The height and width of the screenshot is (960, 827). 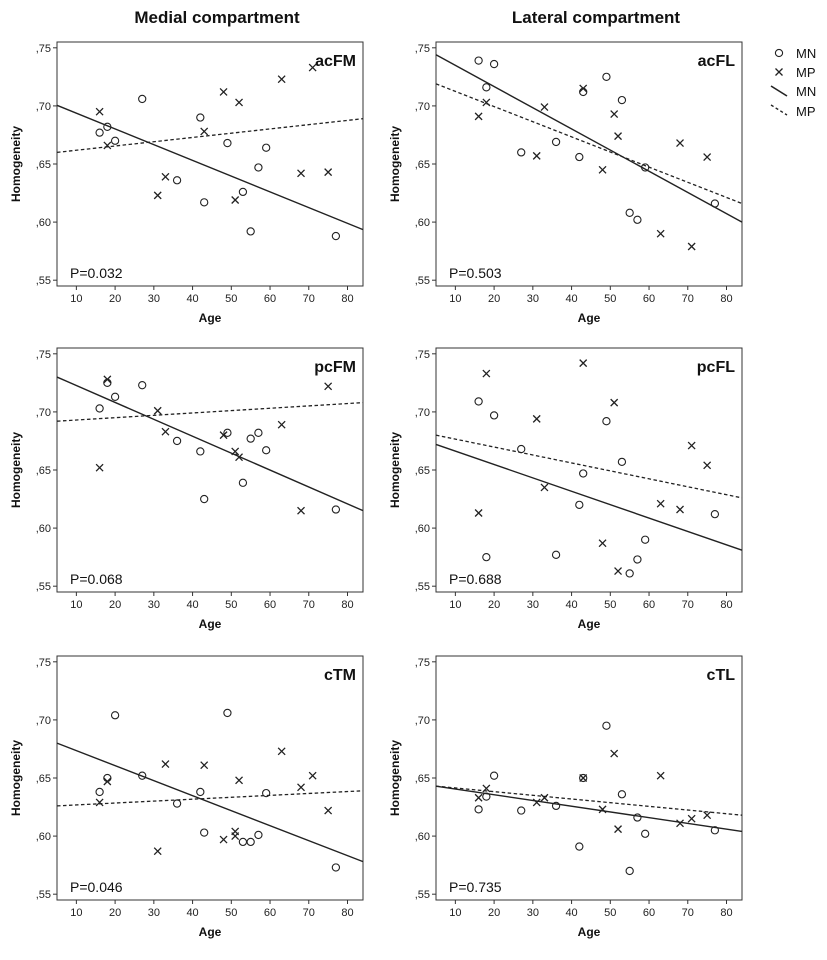 I want to click on panel-title: cTL, so click(x=721, y=675).